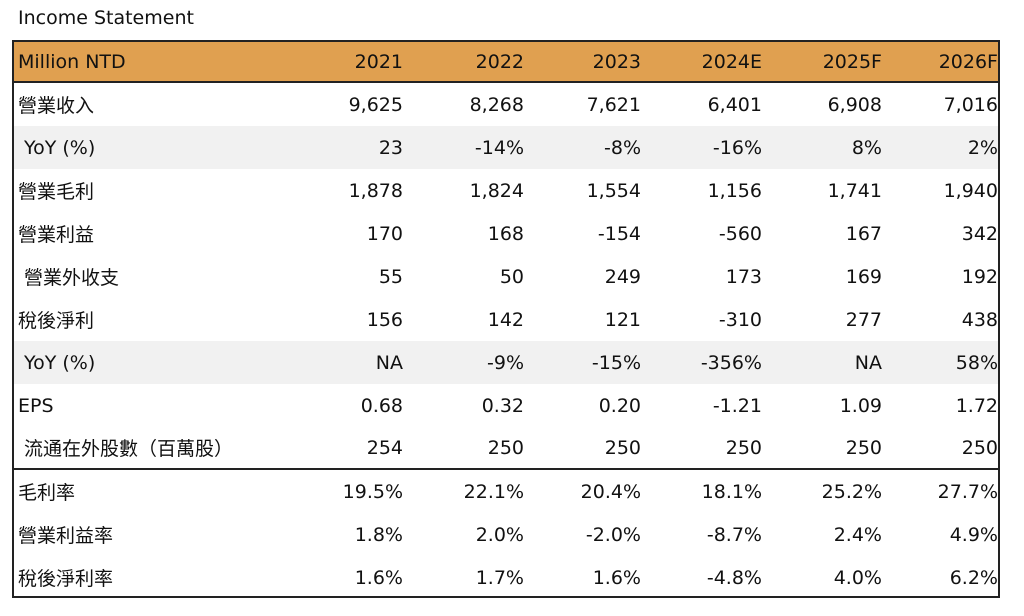 This screenshot has width=1024, height=616. I want to click on table-cell: 438, so click(979, 319).